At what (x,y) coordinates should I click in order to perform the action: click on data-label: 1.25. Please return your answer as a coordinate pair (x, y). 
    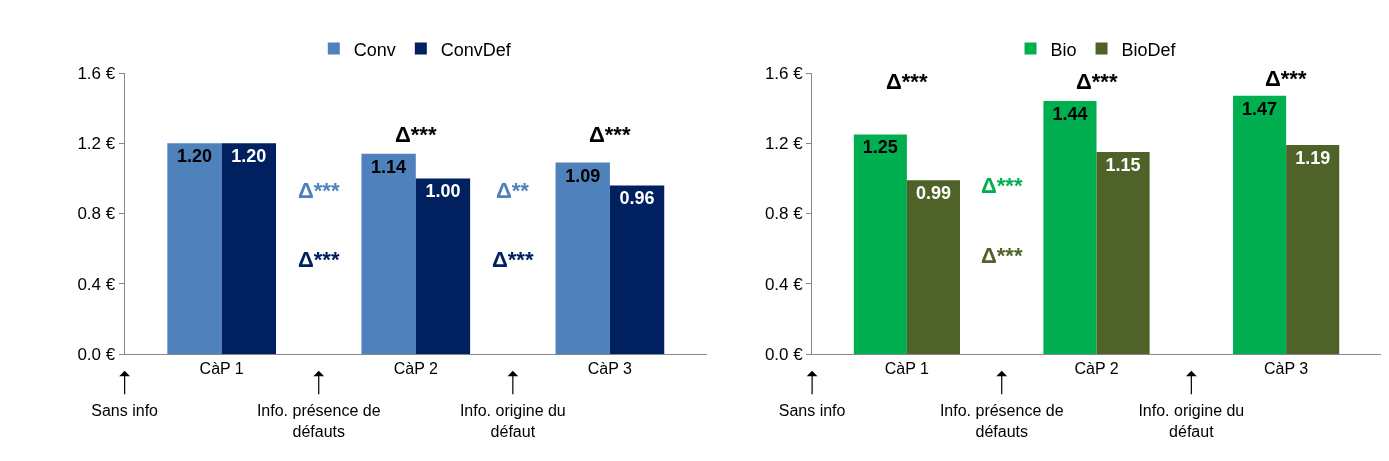
    Looking at the image, I should click on (880, 147).